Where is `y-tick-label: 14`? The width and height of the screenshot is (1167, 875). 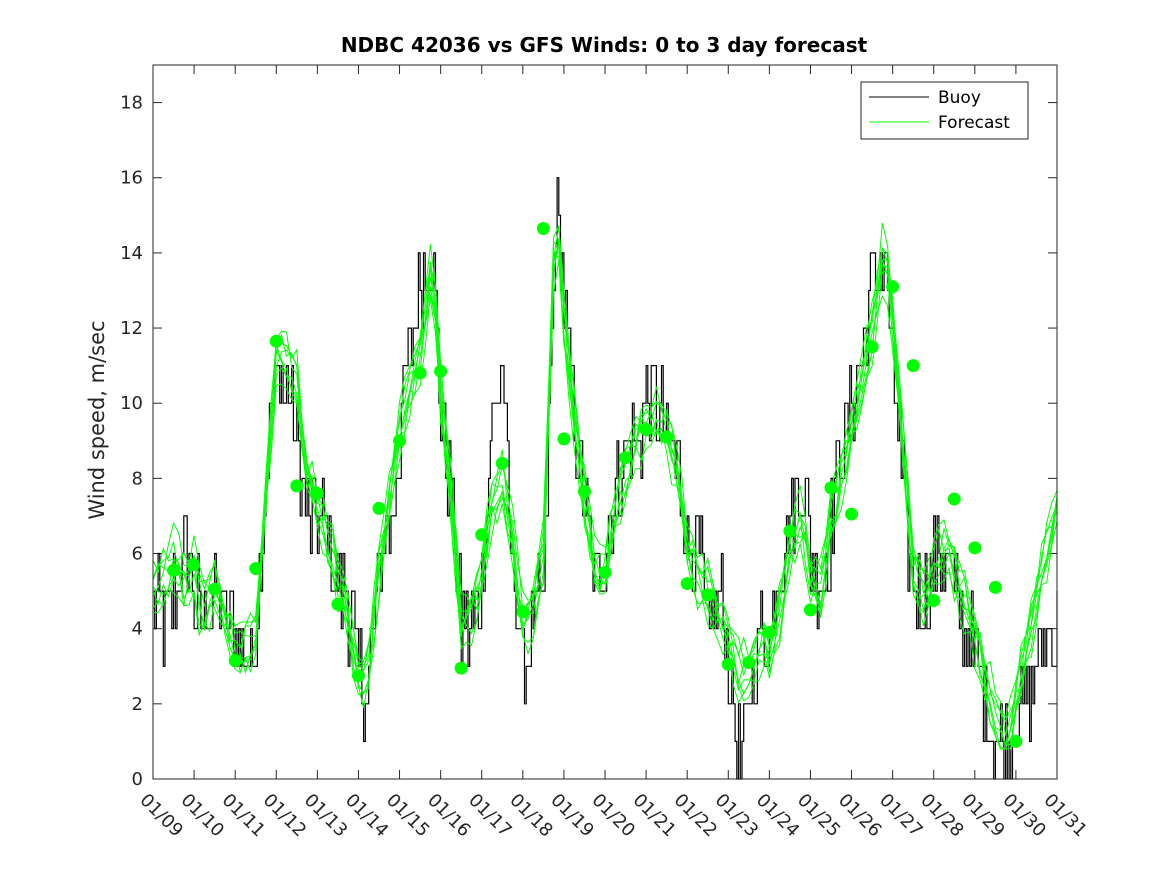
y-tick-label: 14 is located at coordinates (131, 253).